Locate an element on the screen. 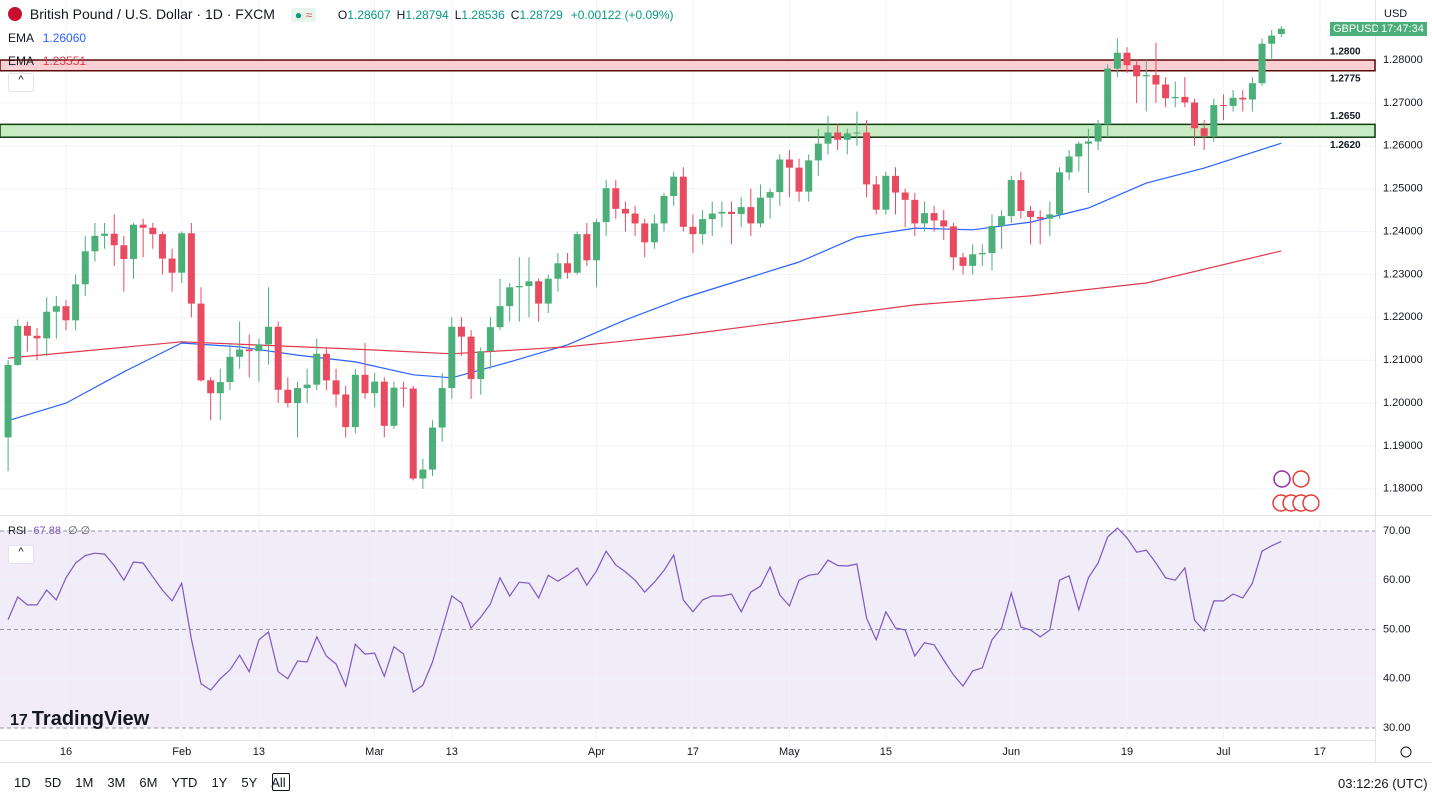  ohlc-value: 1.28729 is located at coordinates (541, 15).